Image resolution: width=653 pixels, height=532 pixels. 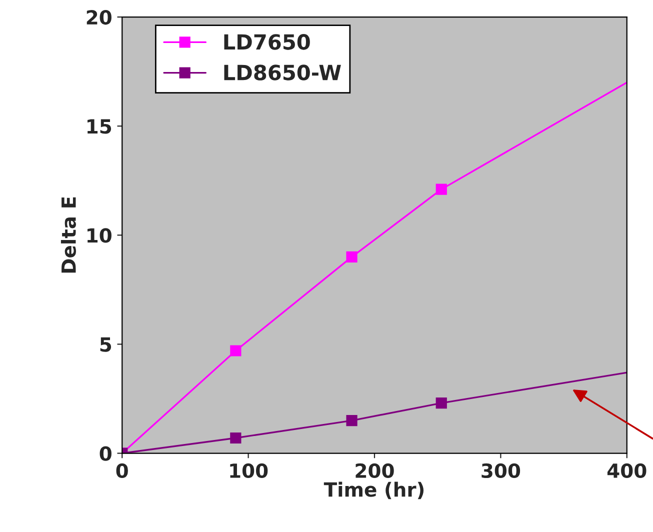 What do you see at coordinates (501, 470) in the screenshot?
I see `x-tick-label: 300` at bounding box center [501, 470].